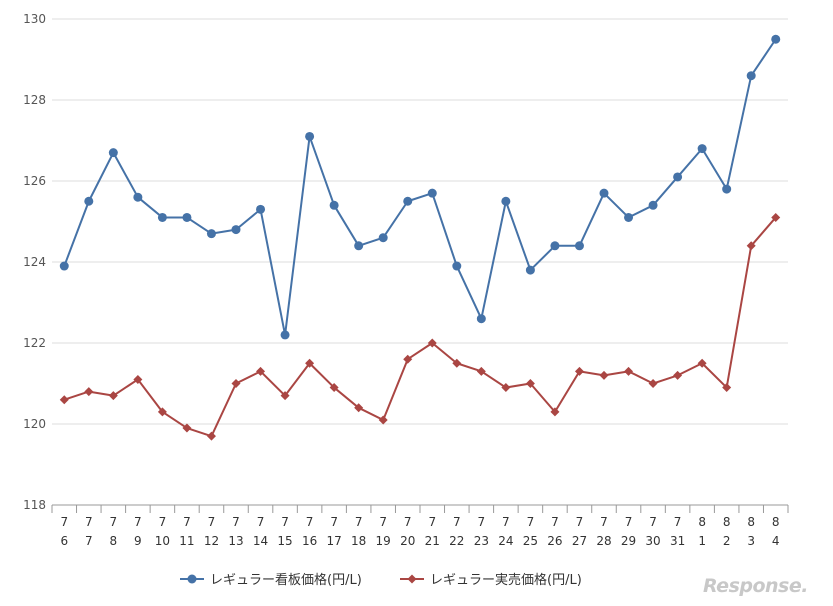 Image resolution: width=833 pixels, height=606 pixels. I want to click on legend-item-1: レギュラー看板価格(円/L), so click(271, 580).